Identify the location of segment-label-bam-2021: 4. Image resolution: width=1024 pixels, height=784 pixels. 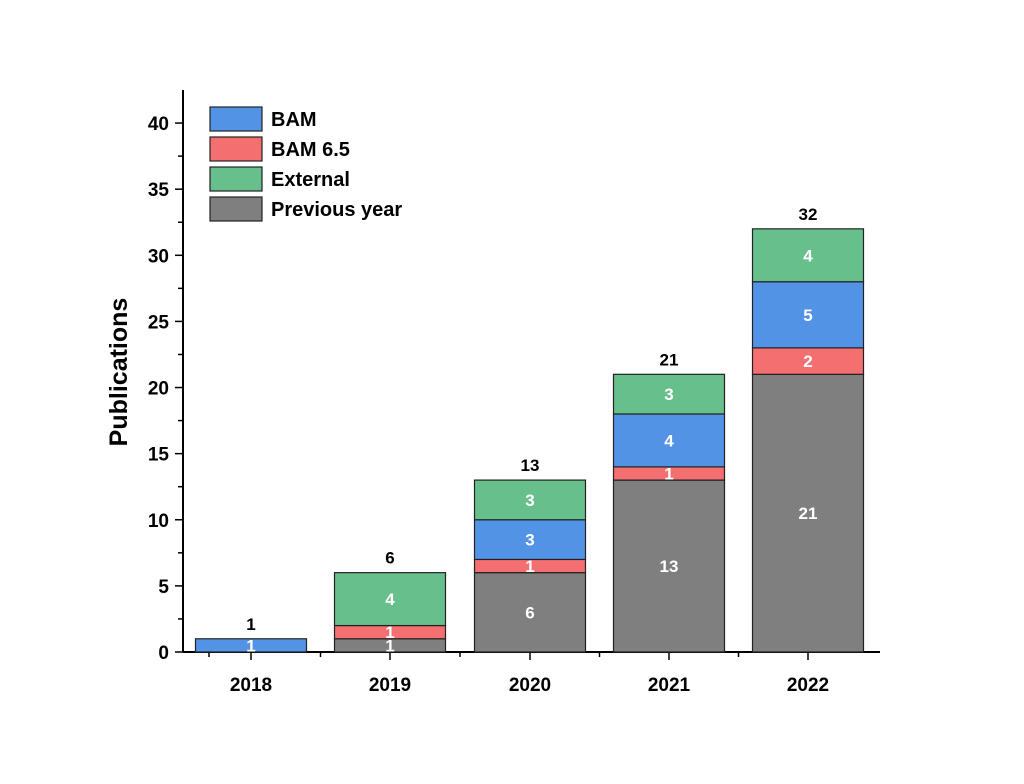
(669, 440).